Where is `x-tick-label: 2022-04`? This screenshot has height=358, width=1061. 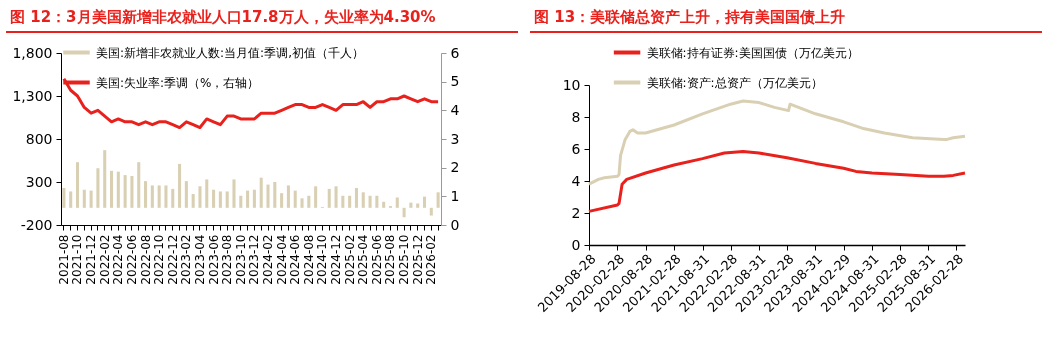
x-tick-label: 2022-04 is located at coordinates (118, 259).